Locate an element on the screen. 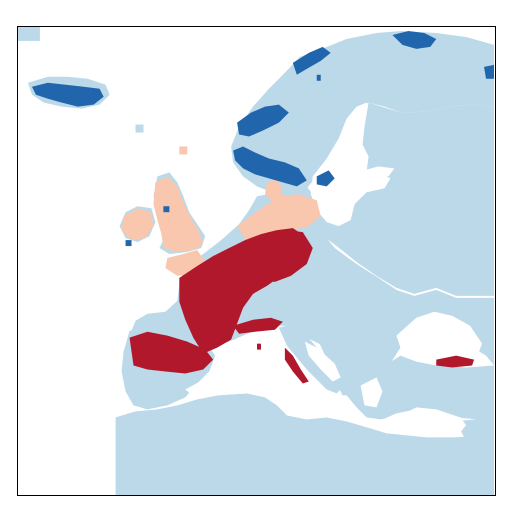 Image resolution: width=530 pixels, height=526 pixels. blue-kola is located at coordinates (489, 71).